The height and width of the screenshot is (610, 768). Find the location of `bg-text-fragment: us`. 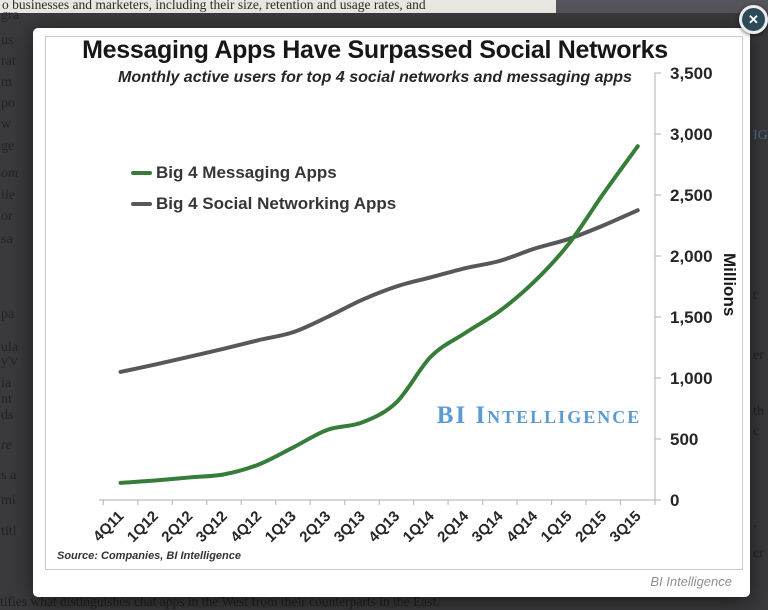

bg-text-fragment: us is located at coordinates (7, 40).